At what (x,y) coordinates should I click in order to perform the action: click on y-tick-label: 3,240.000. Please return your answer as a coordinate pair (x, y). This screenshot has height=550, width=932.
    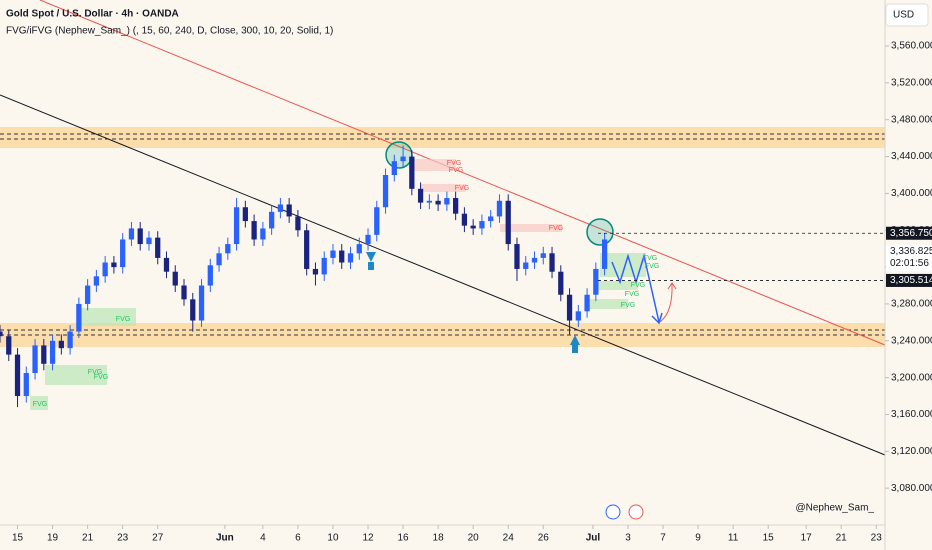
    Looking at the image, I should click on (911, 340).